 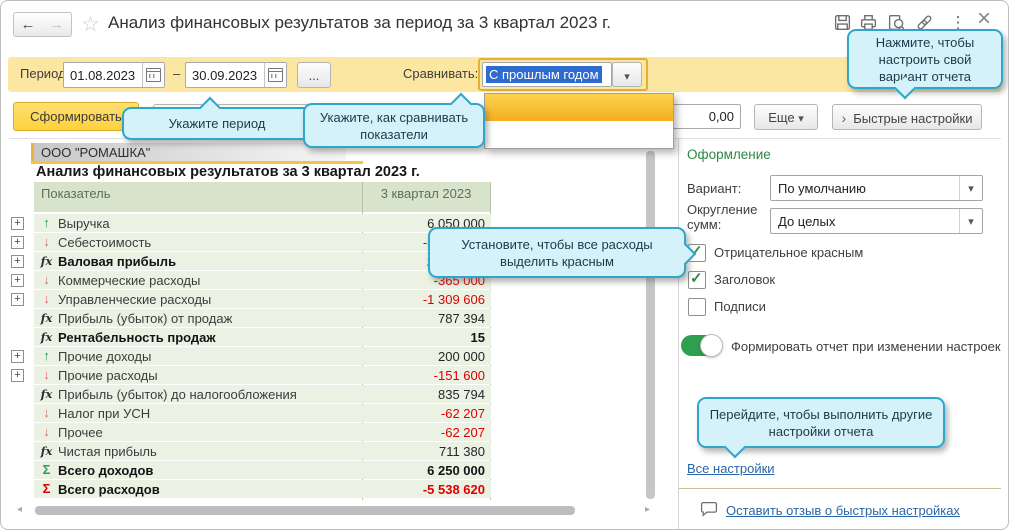 I want to click on close-icon, so click(x=984, y=20).